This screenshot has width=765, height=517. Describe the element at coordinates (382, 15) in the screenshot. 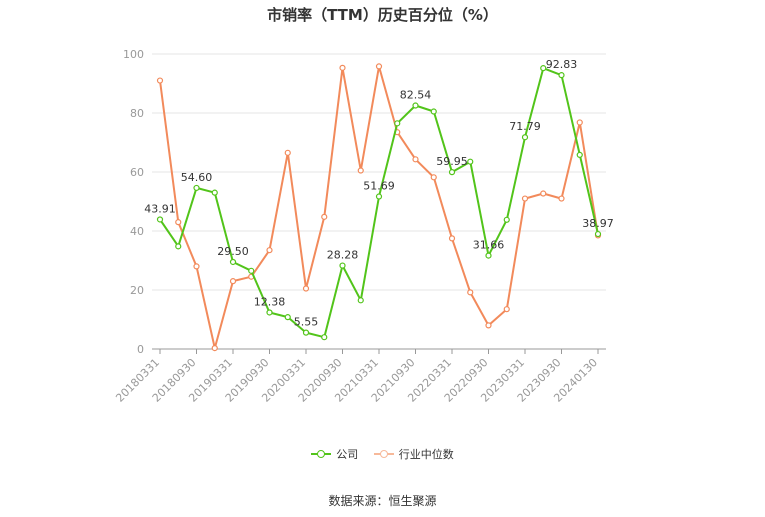

I see `chart-title: 市销率（TTM）历史百分位（%）` at that location.